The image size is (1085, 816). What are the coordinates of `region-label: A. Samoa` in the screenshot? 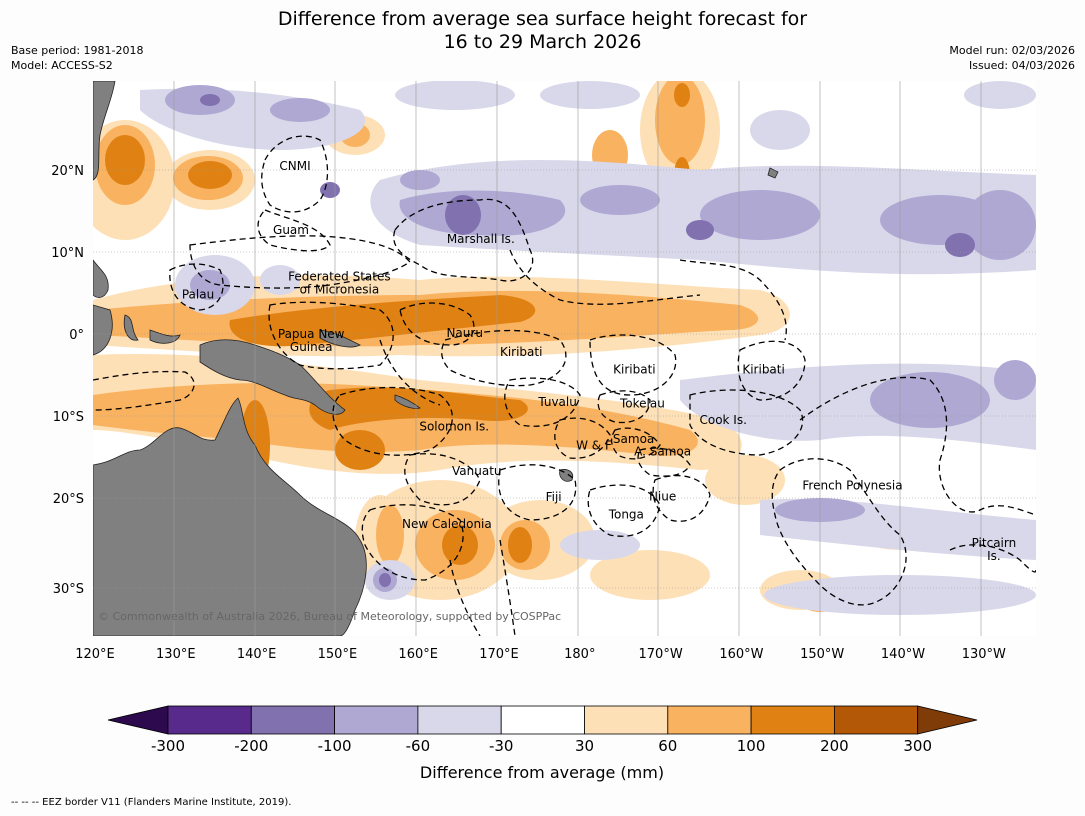 It's located at (662, 451).